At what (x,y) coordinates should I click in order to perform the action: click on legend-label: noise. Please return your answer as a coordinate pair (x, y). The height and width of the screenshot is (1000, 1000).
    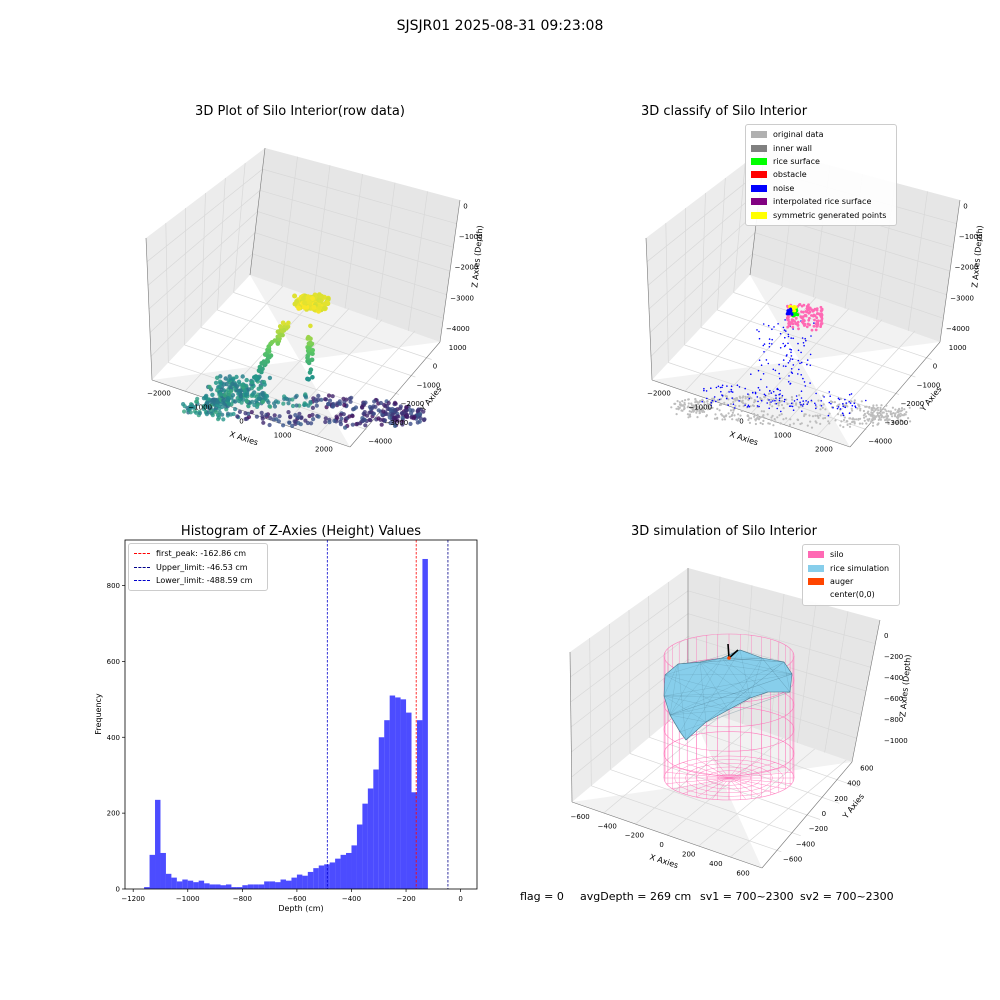
    Looking at the image, I should click on (784, 188).